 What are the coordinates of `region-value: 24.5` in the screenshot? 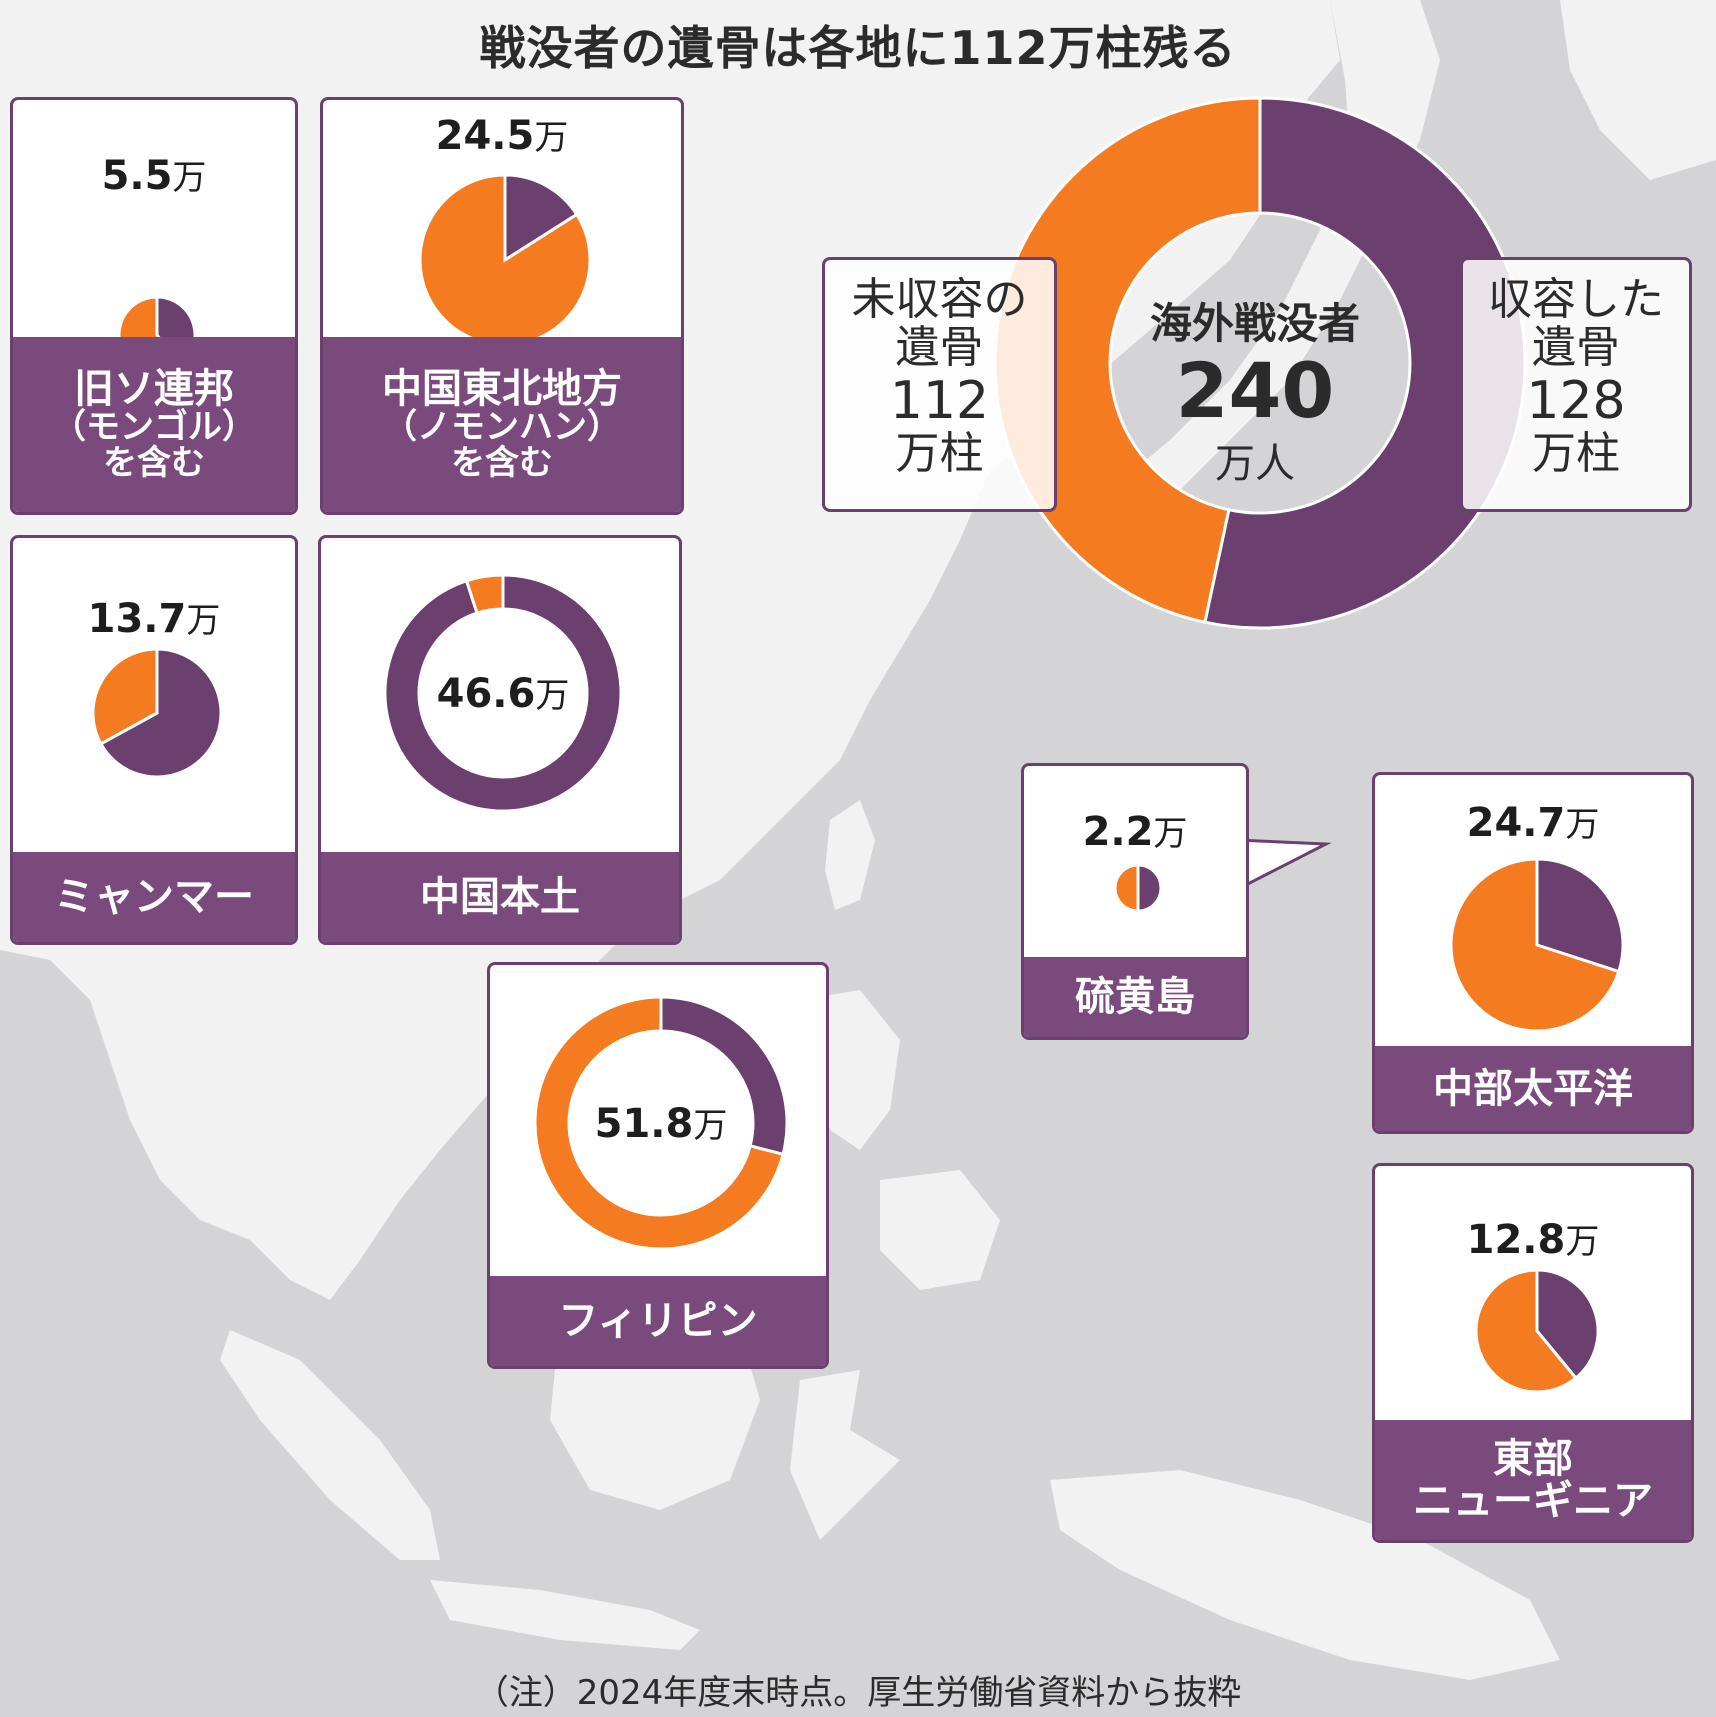 It's located at (485, 136).